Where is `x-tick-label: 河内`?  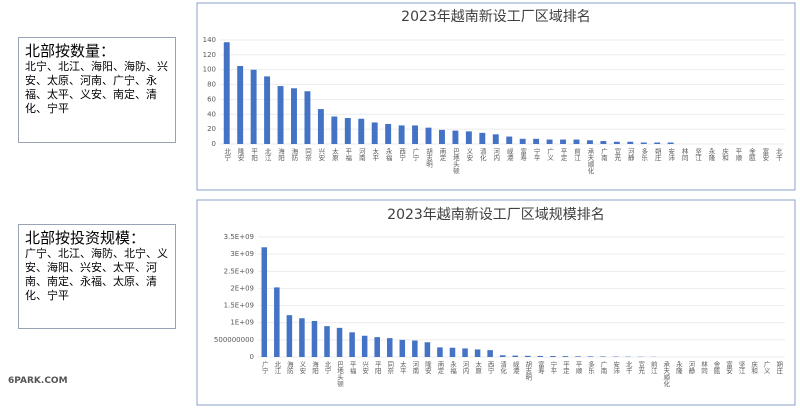 x-tick-label: 河内 is located at coordinates (465, 368).